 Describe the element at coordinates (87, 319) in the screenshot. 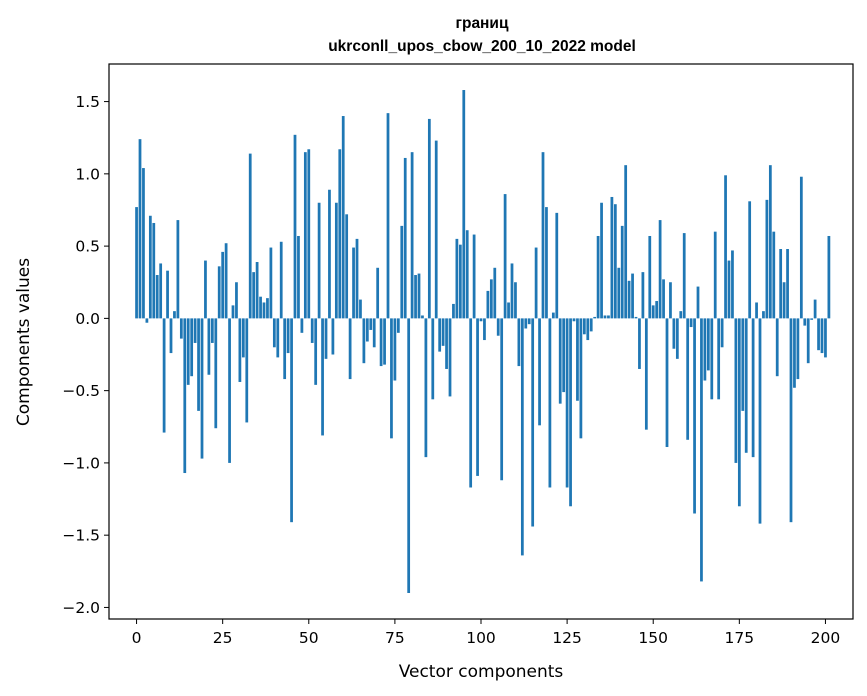

I see `y-tick-label: 0.0` at that location.